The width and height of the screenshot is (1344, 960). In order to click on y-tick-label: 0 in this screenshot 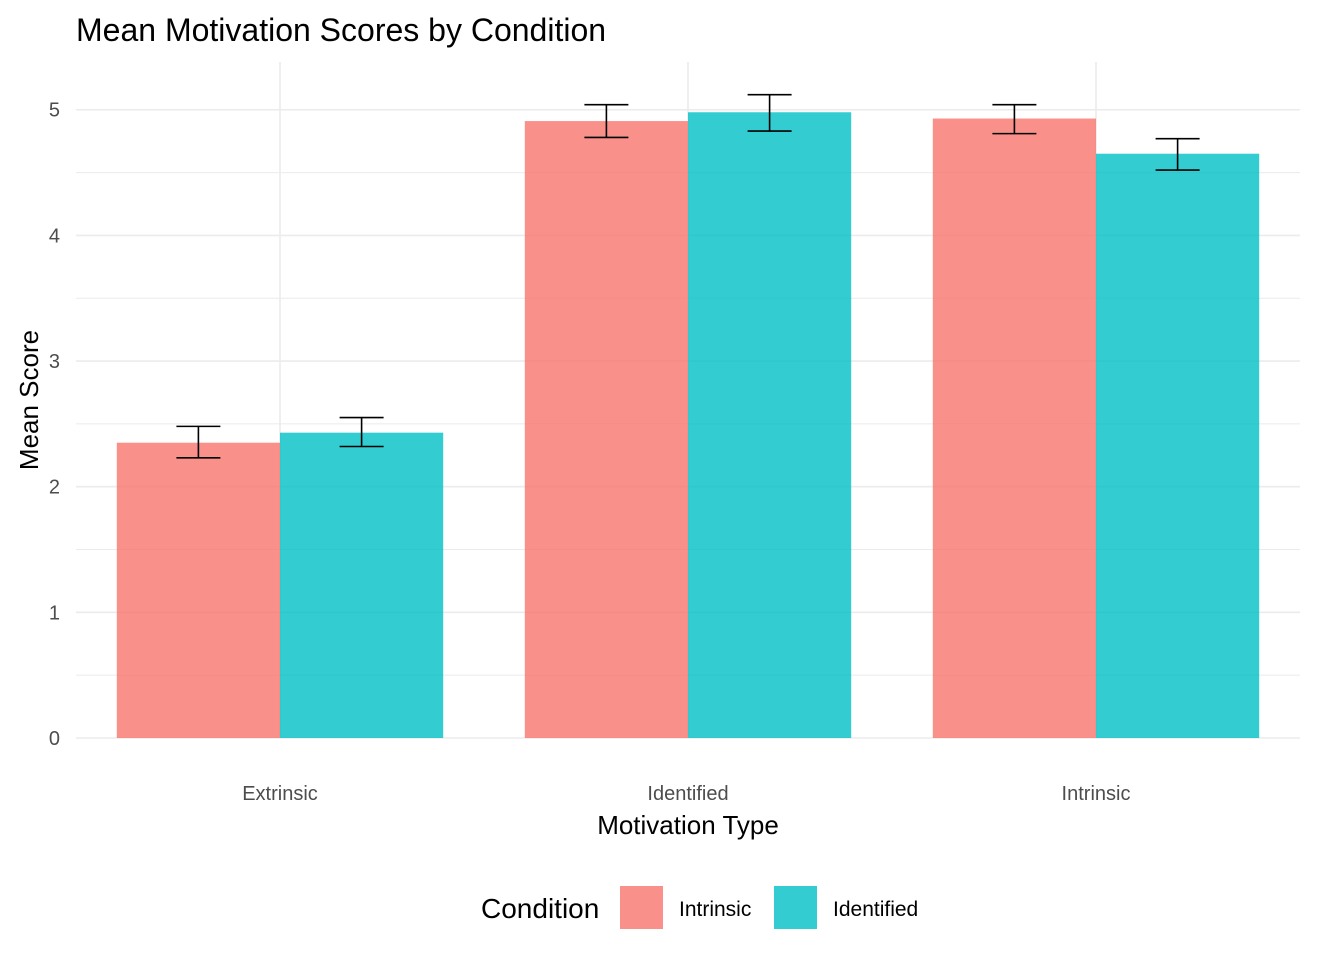, I will do `click(54, 739)`.